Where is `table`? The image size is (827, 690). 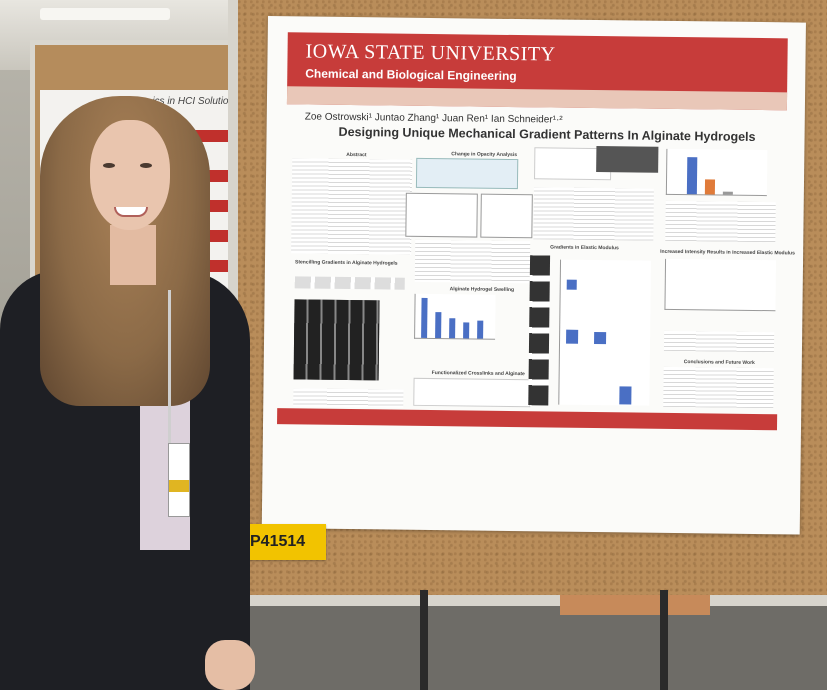
table is located at coordinates (635, 605).